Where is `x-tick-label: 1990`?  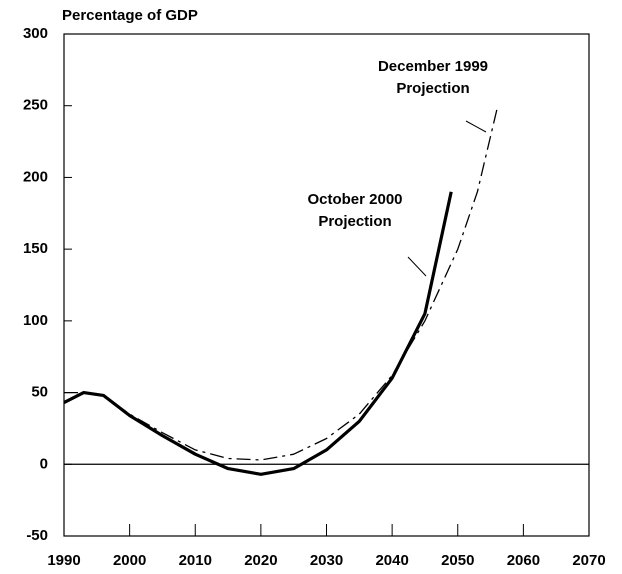 x-tick-label: 1990 is located at coordinates (63, 560).